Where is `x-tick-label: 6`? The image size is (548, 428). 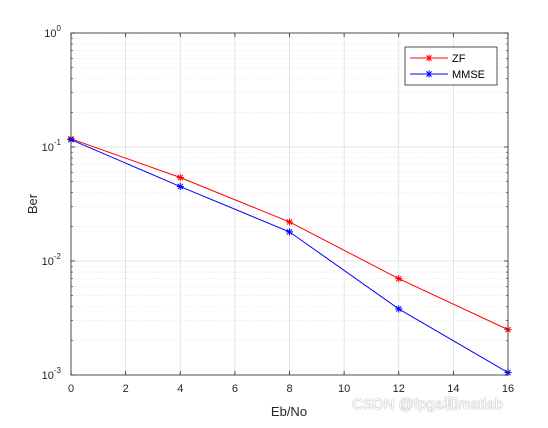
x-tick-label: 6 is located at coordinates (235, 389).